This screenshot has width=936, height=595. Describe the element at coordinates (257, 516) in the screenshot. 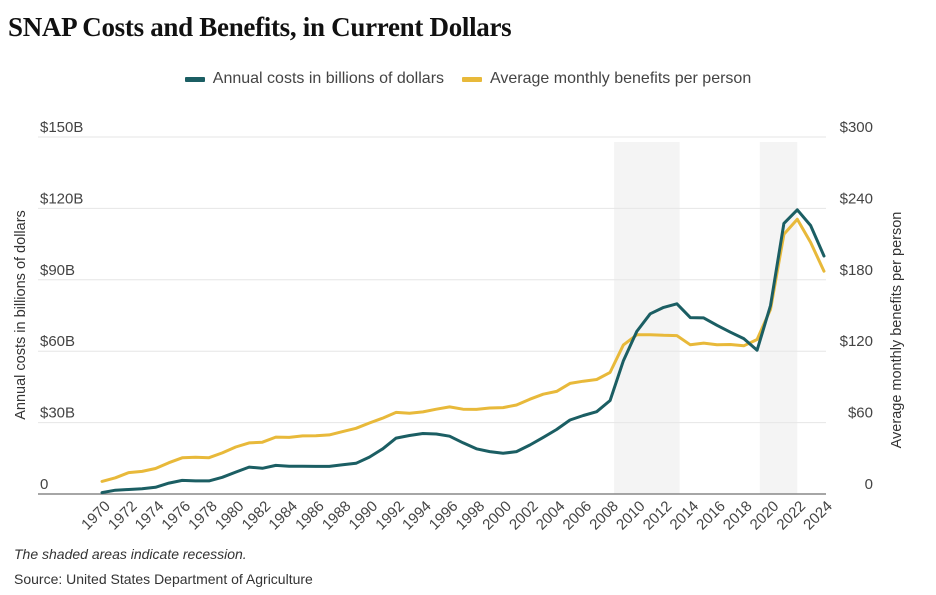

I see `x-tick-label: 1982` at that location.